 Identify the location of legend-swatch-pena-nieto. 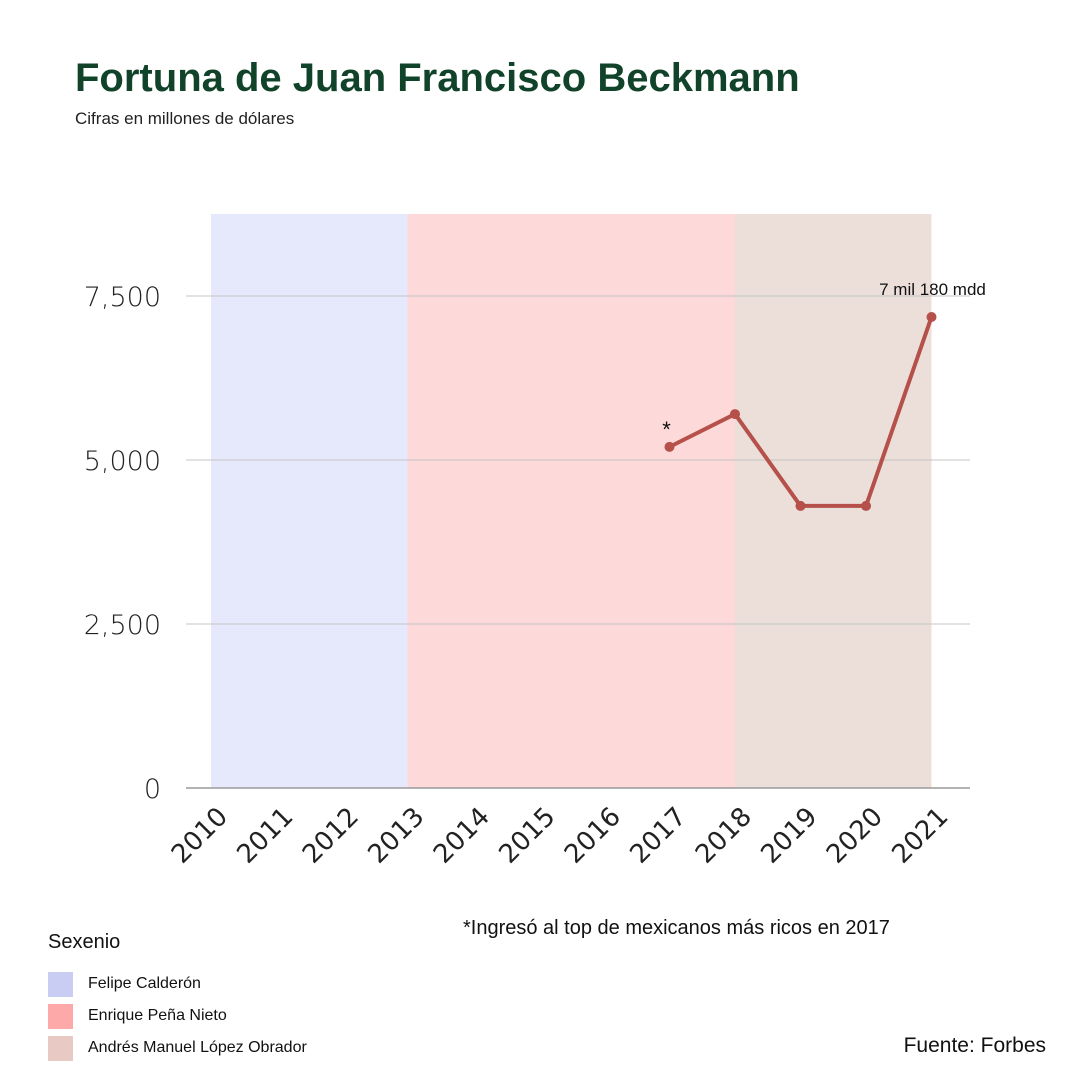
(60, 1016).